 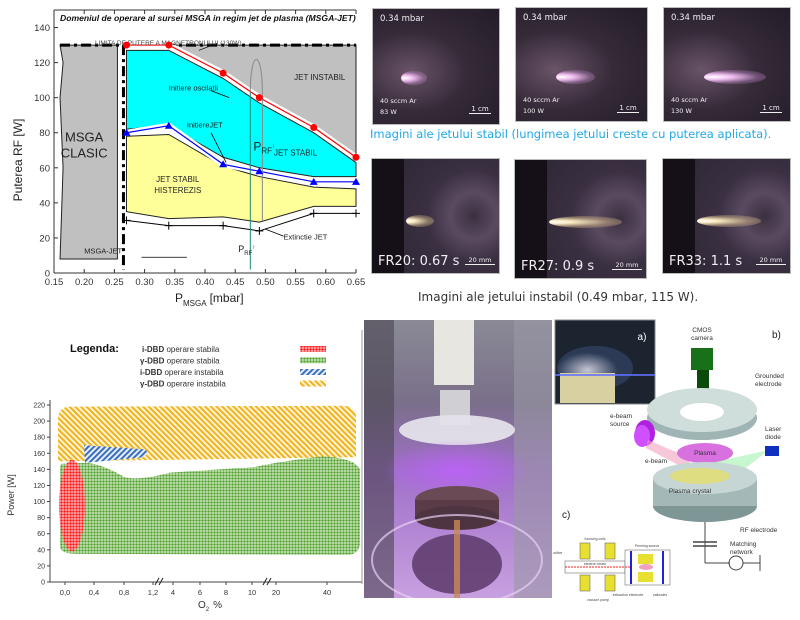 I want to click on power-label: 100 W, so click(x=533, y=111).